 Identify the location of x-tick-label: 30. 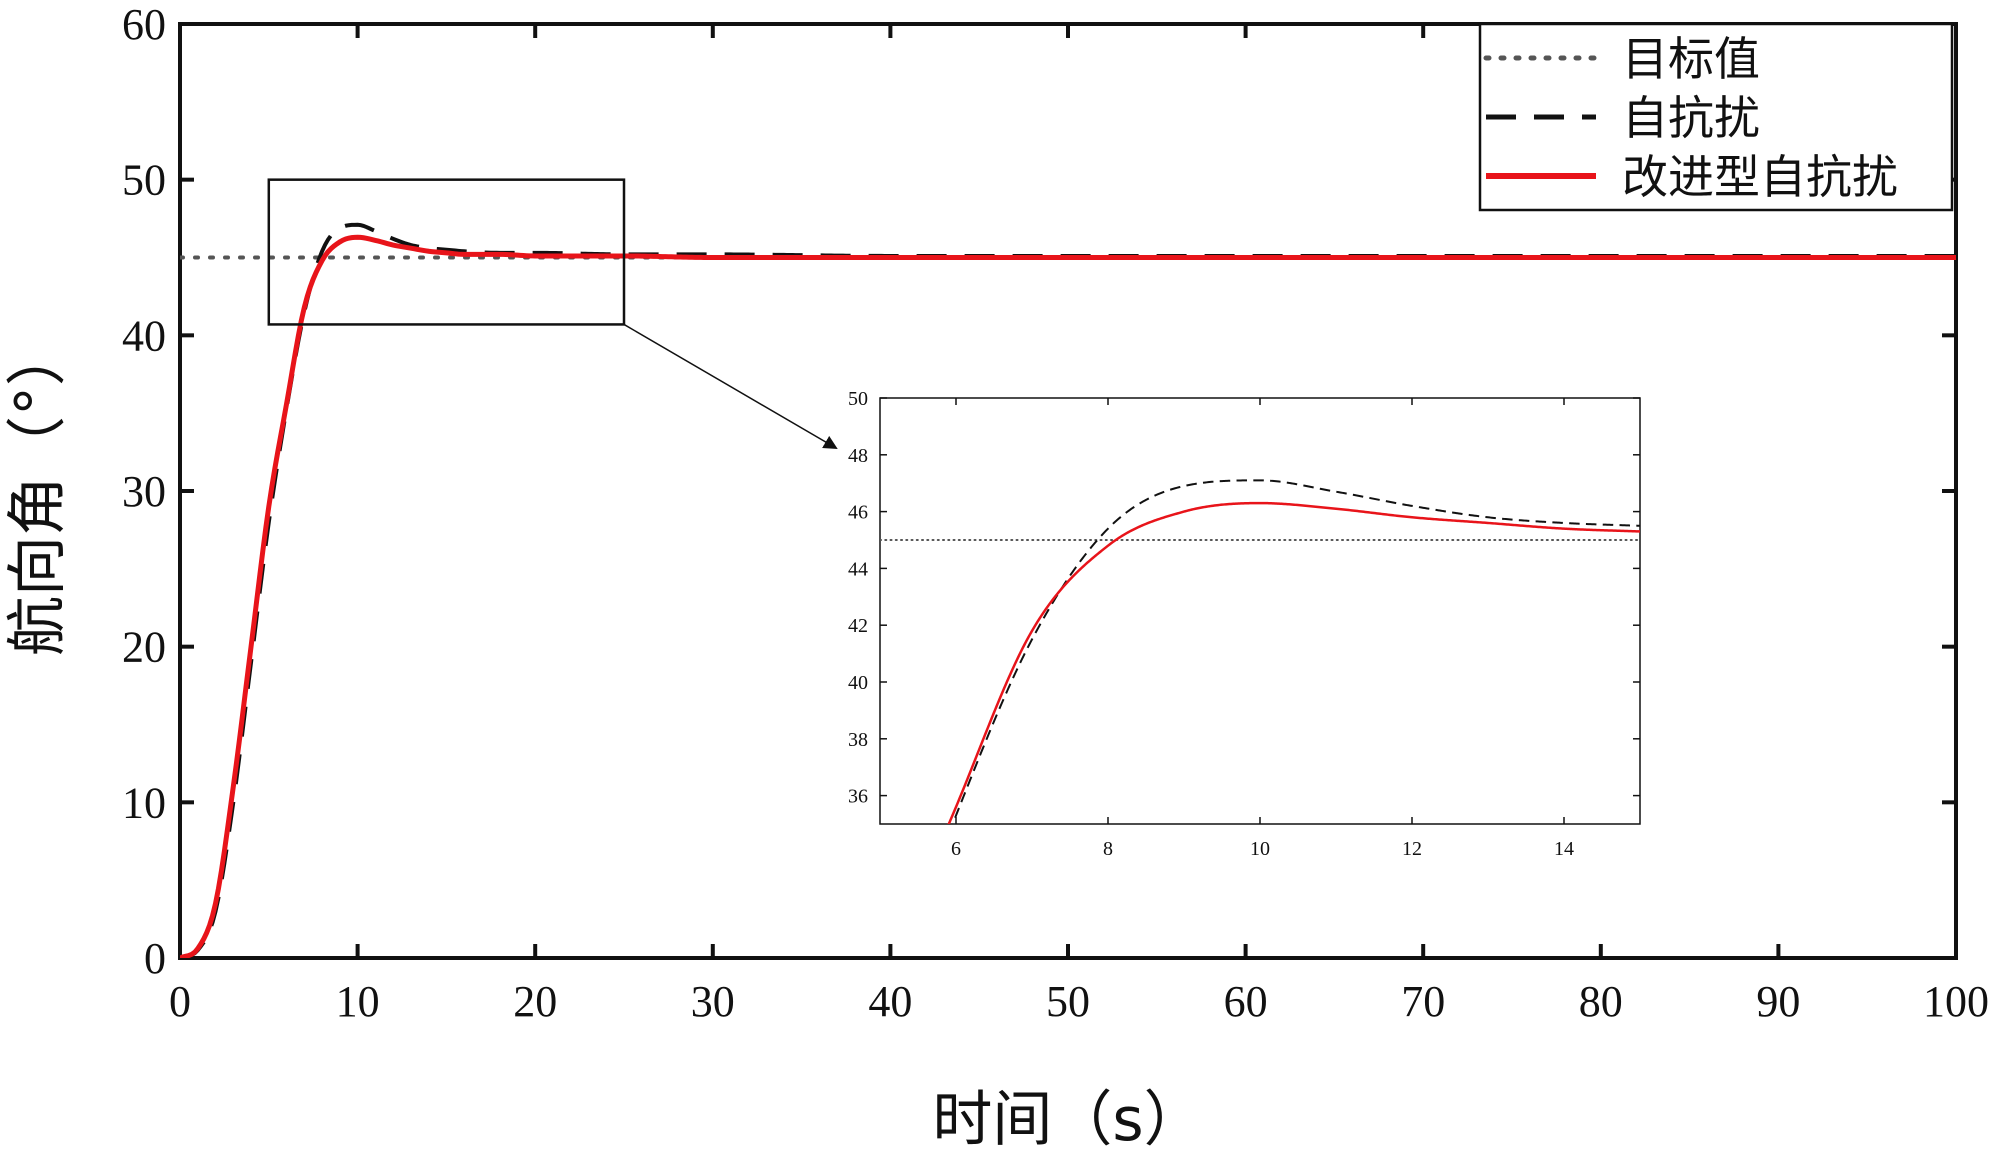
(713, 1001).